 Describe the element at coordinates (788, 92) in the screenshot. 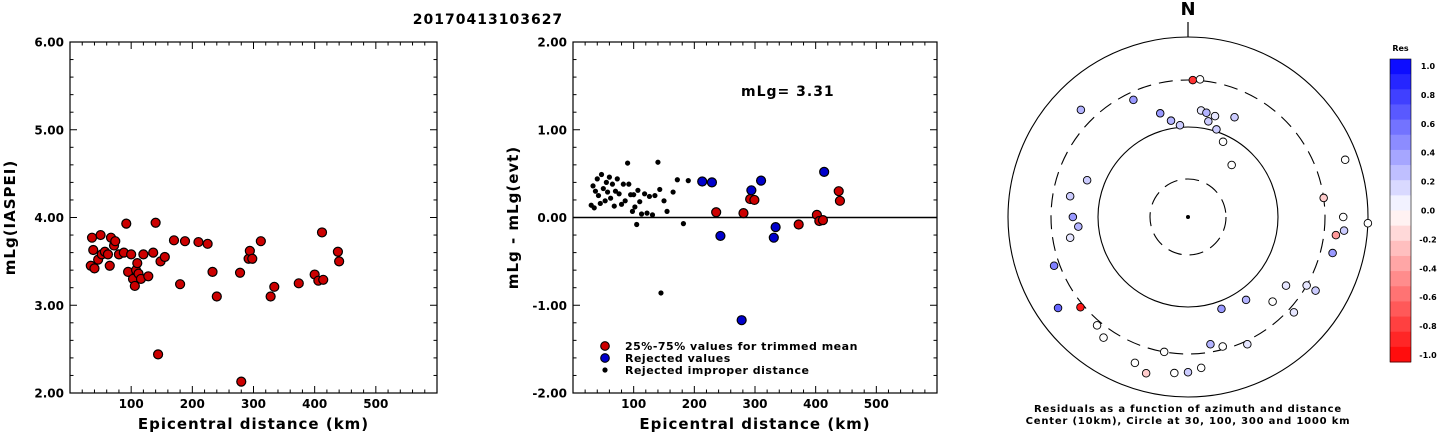

I see `mean-magnitude-annotation: mLg= 3.31` at that location.